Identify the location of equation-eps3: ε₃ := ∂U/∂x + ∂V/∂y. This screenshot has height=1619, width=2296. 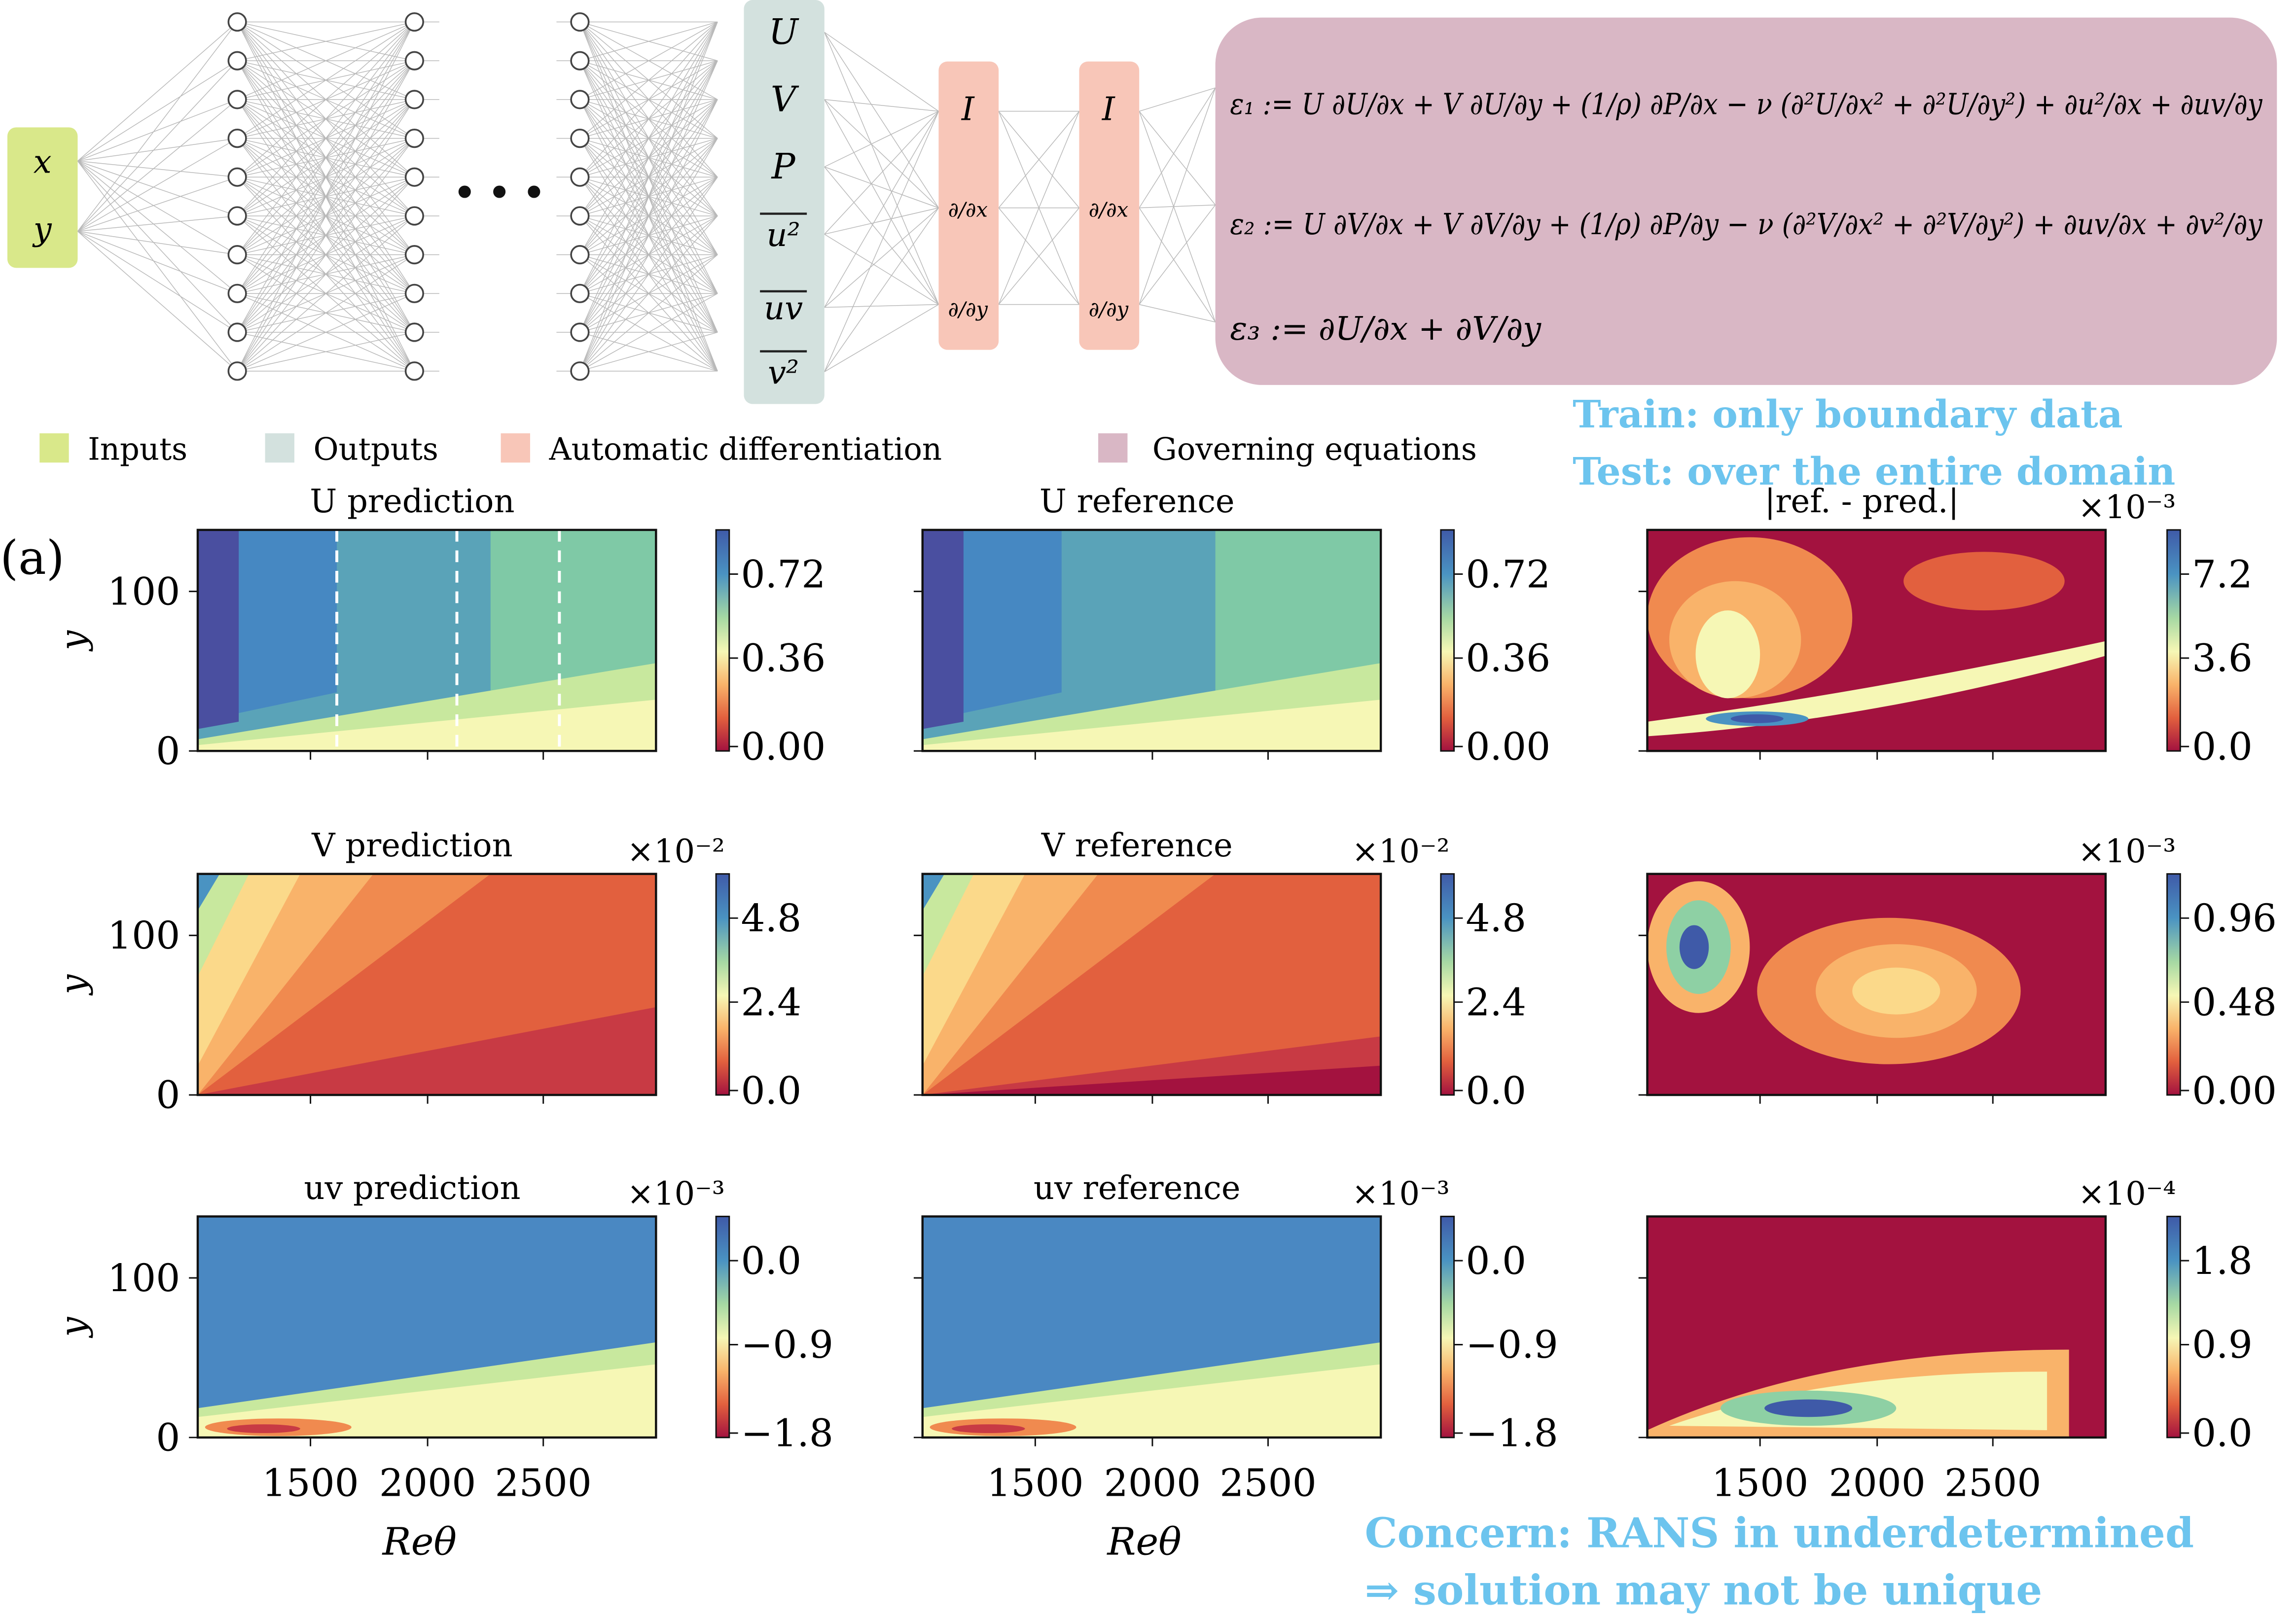
(1386, 329).